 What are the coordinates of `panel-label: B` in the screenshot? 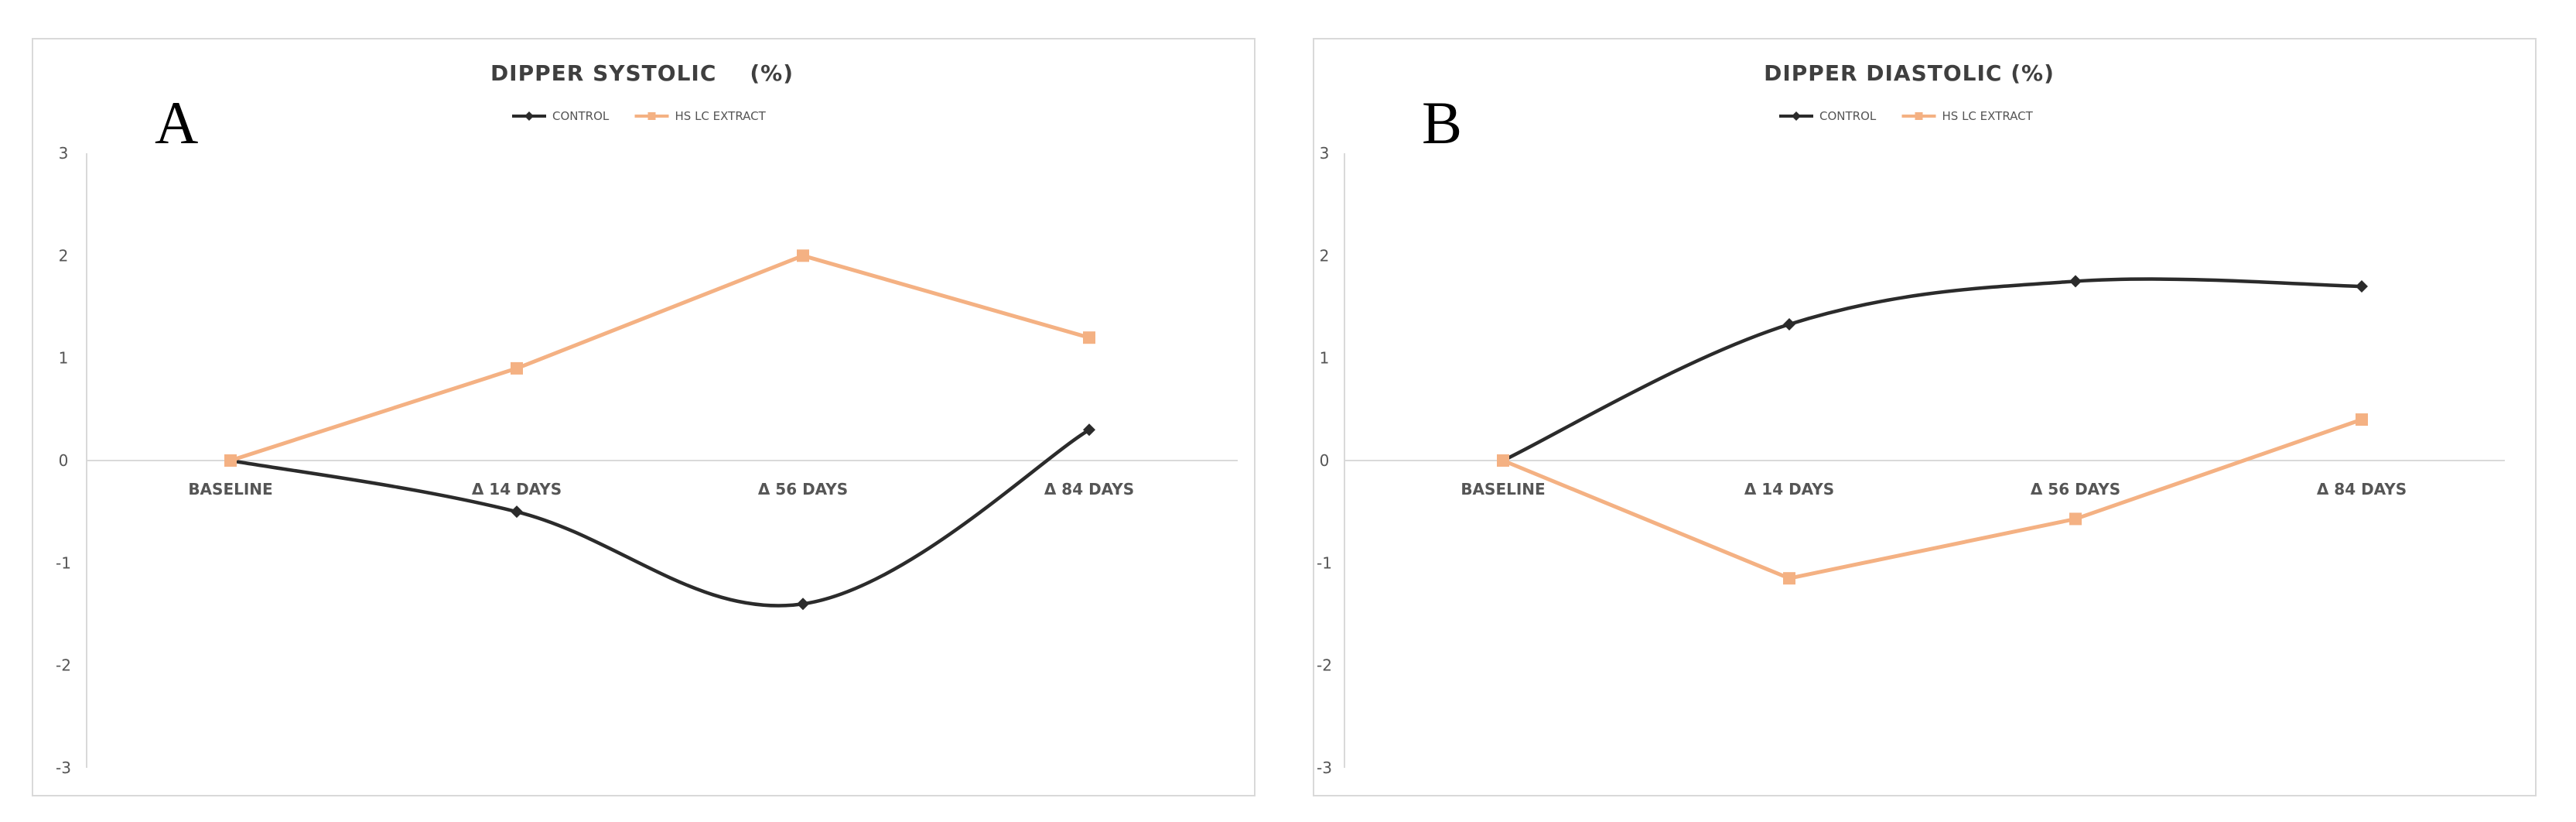 It's located at (1442, 123).